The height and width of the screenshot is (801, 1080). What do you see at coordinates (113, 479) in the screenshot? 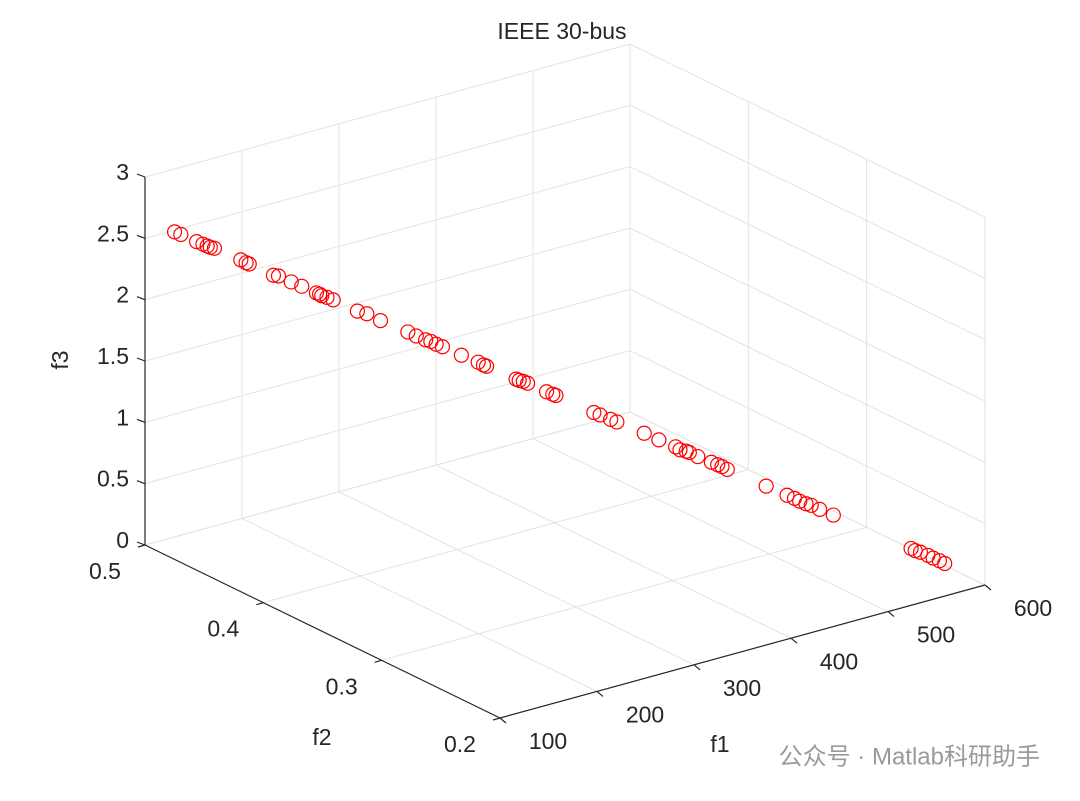
I see `z-tick-label: 0.5` at bounding box center [113, 479].